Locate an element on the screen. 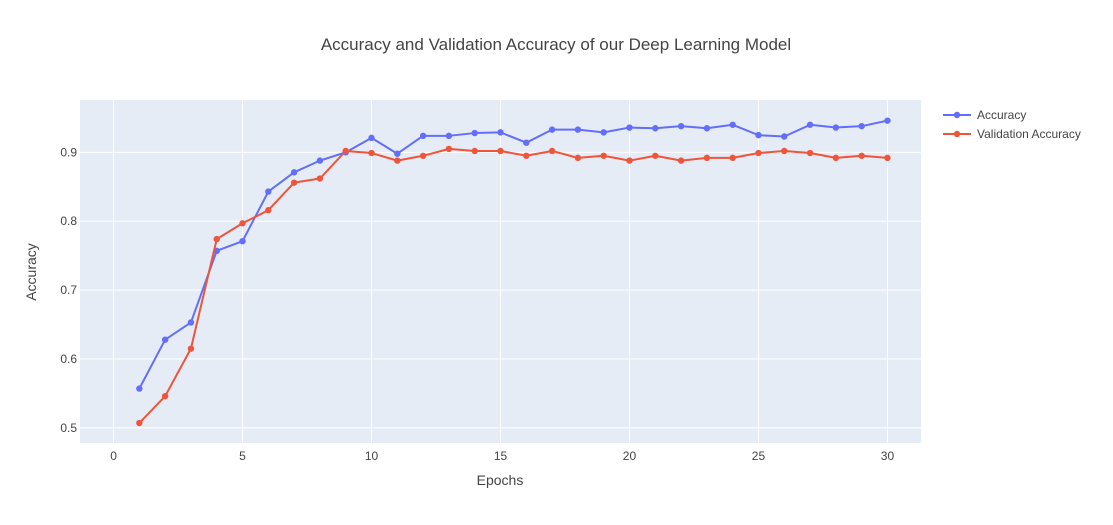 Image resolution: width=1113 pixels, height=525 pixels. legend-label: Accuracy is located at coordinates (1001, 115).